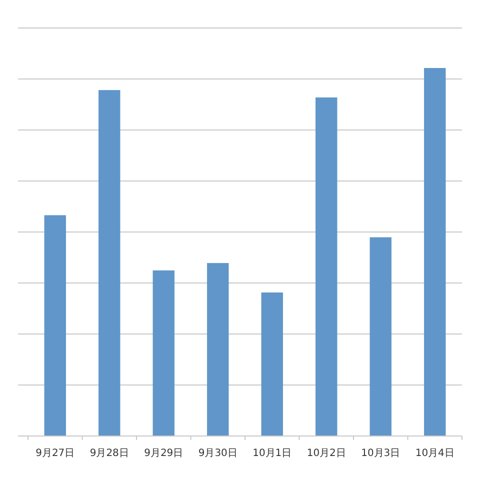 Image resolution: width=480 pixels, height=480 pixels. What do you see at coordinates (109, 453) in the screenshot?
I see `x-tick-label: 9月28日` at bounding box center [109, 453].